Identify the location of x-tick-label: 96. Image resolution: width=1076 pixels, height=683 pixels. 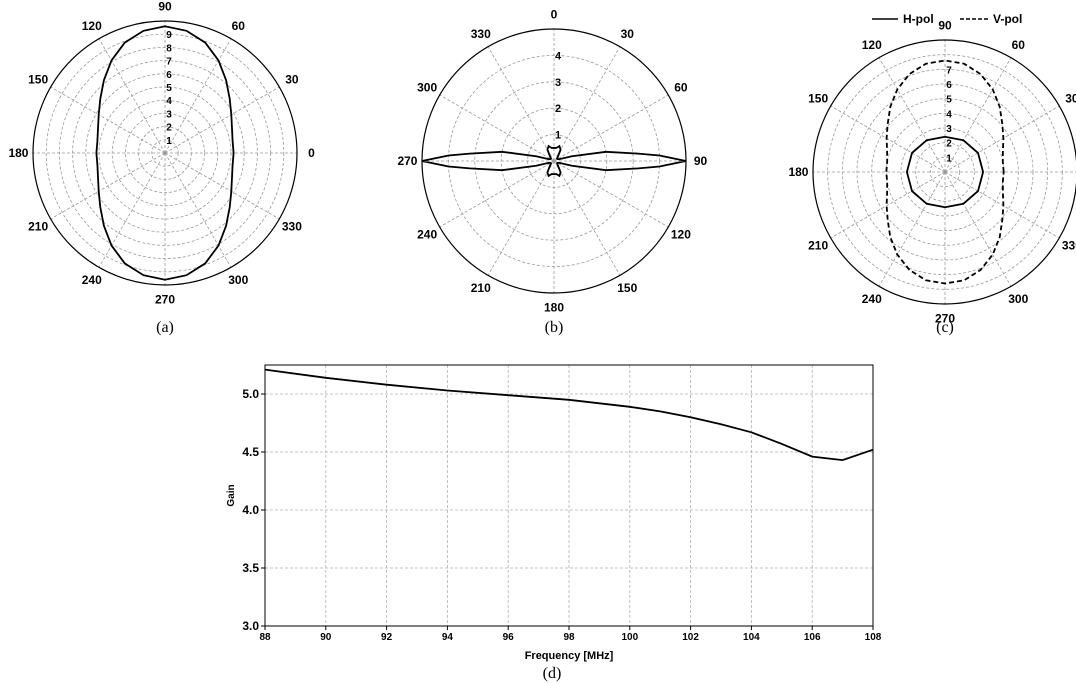
(509, 637).